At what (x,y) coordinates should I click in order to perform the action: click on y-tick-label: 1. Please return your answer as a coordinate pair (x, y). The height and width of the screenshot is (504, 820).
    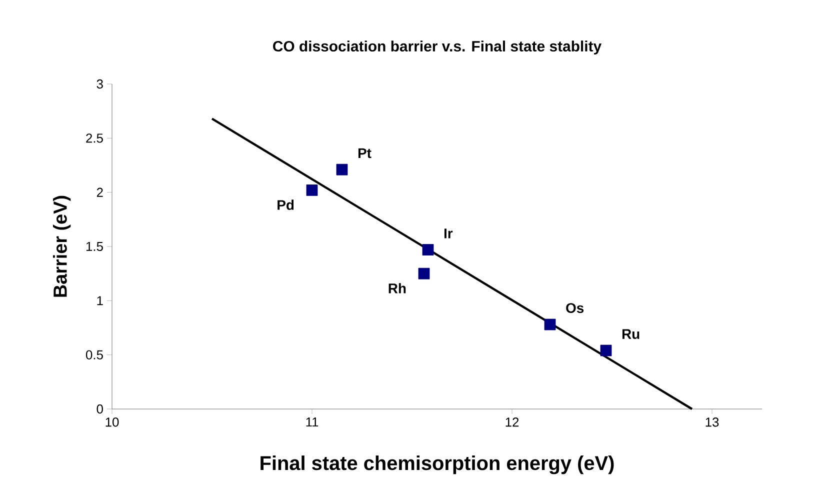
    Looking at the image, I should click on (100, 301).